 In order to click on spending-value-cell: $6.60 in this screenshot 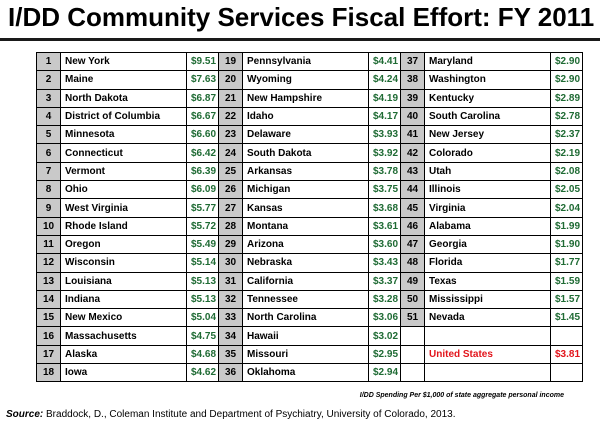, I will do `click(202, 135)`.